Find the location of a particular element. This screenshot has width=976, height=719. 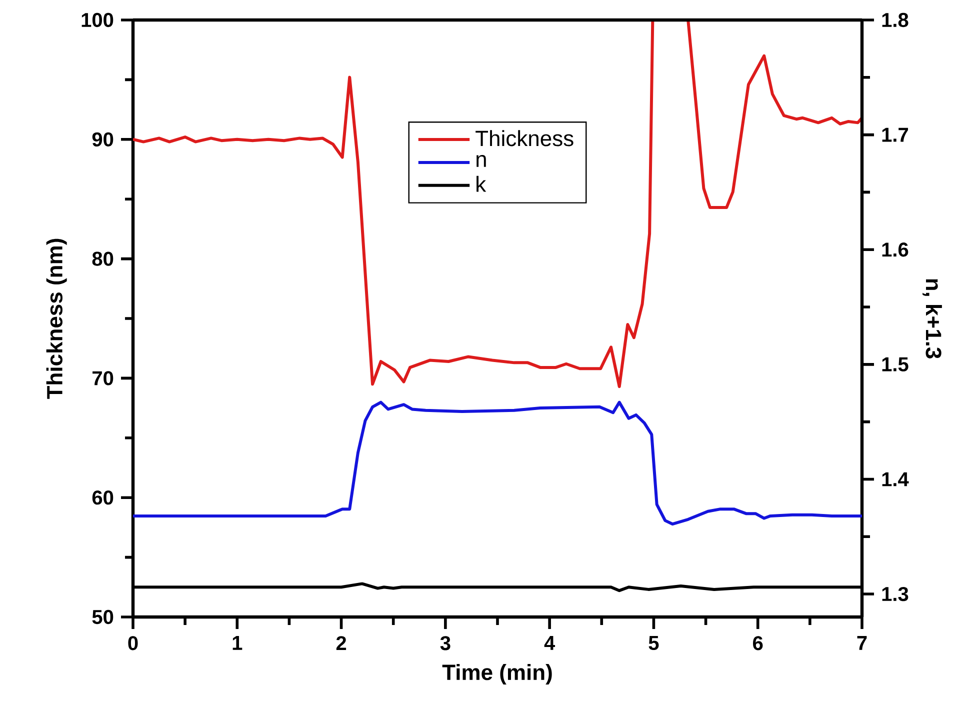

y2-tick-label: 1.6 is located at coordinates (895, 249).